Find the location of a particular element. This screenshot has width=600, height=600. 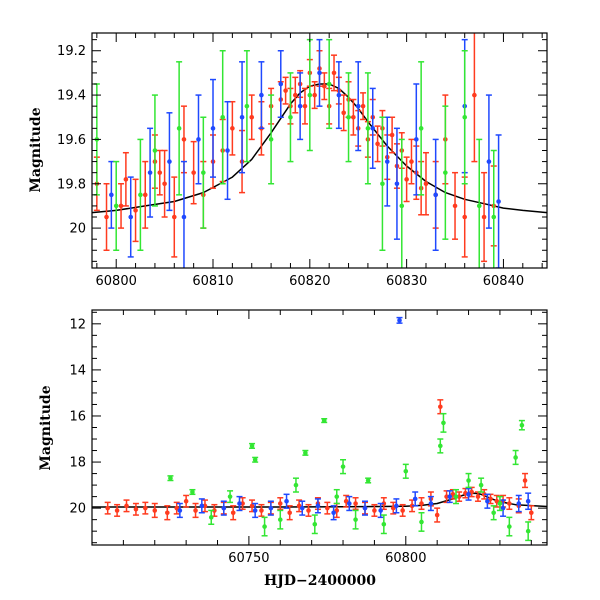

bottom-x-axis-title: HJD−2400000 is located at coordinates (320, 581).